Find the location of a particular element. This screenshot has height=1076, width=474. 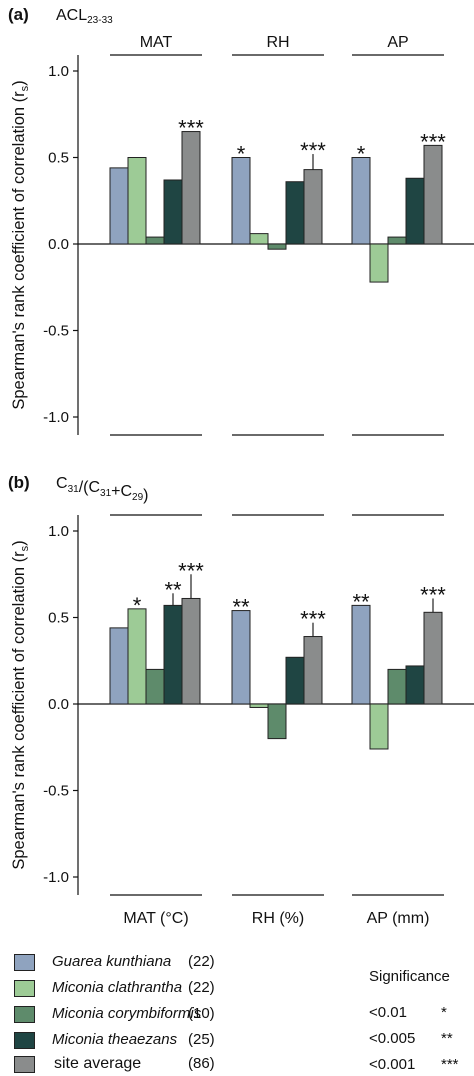

significance-threshold: <0.001 is located at coordinates (392, 1064).